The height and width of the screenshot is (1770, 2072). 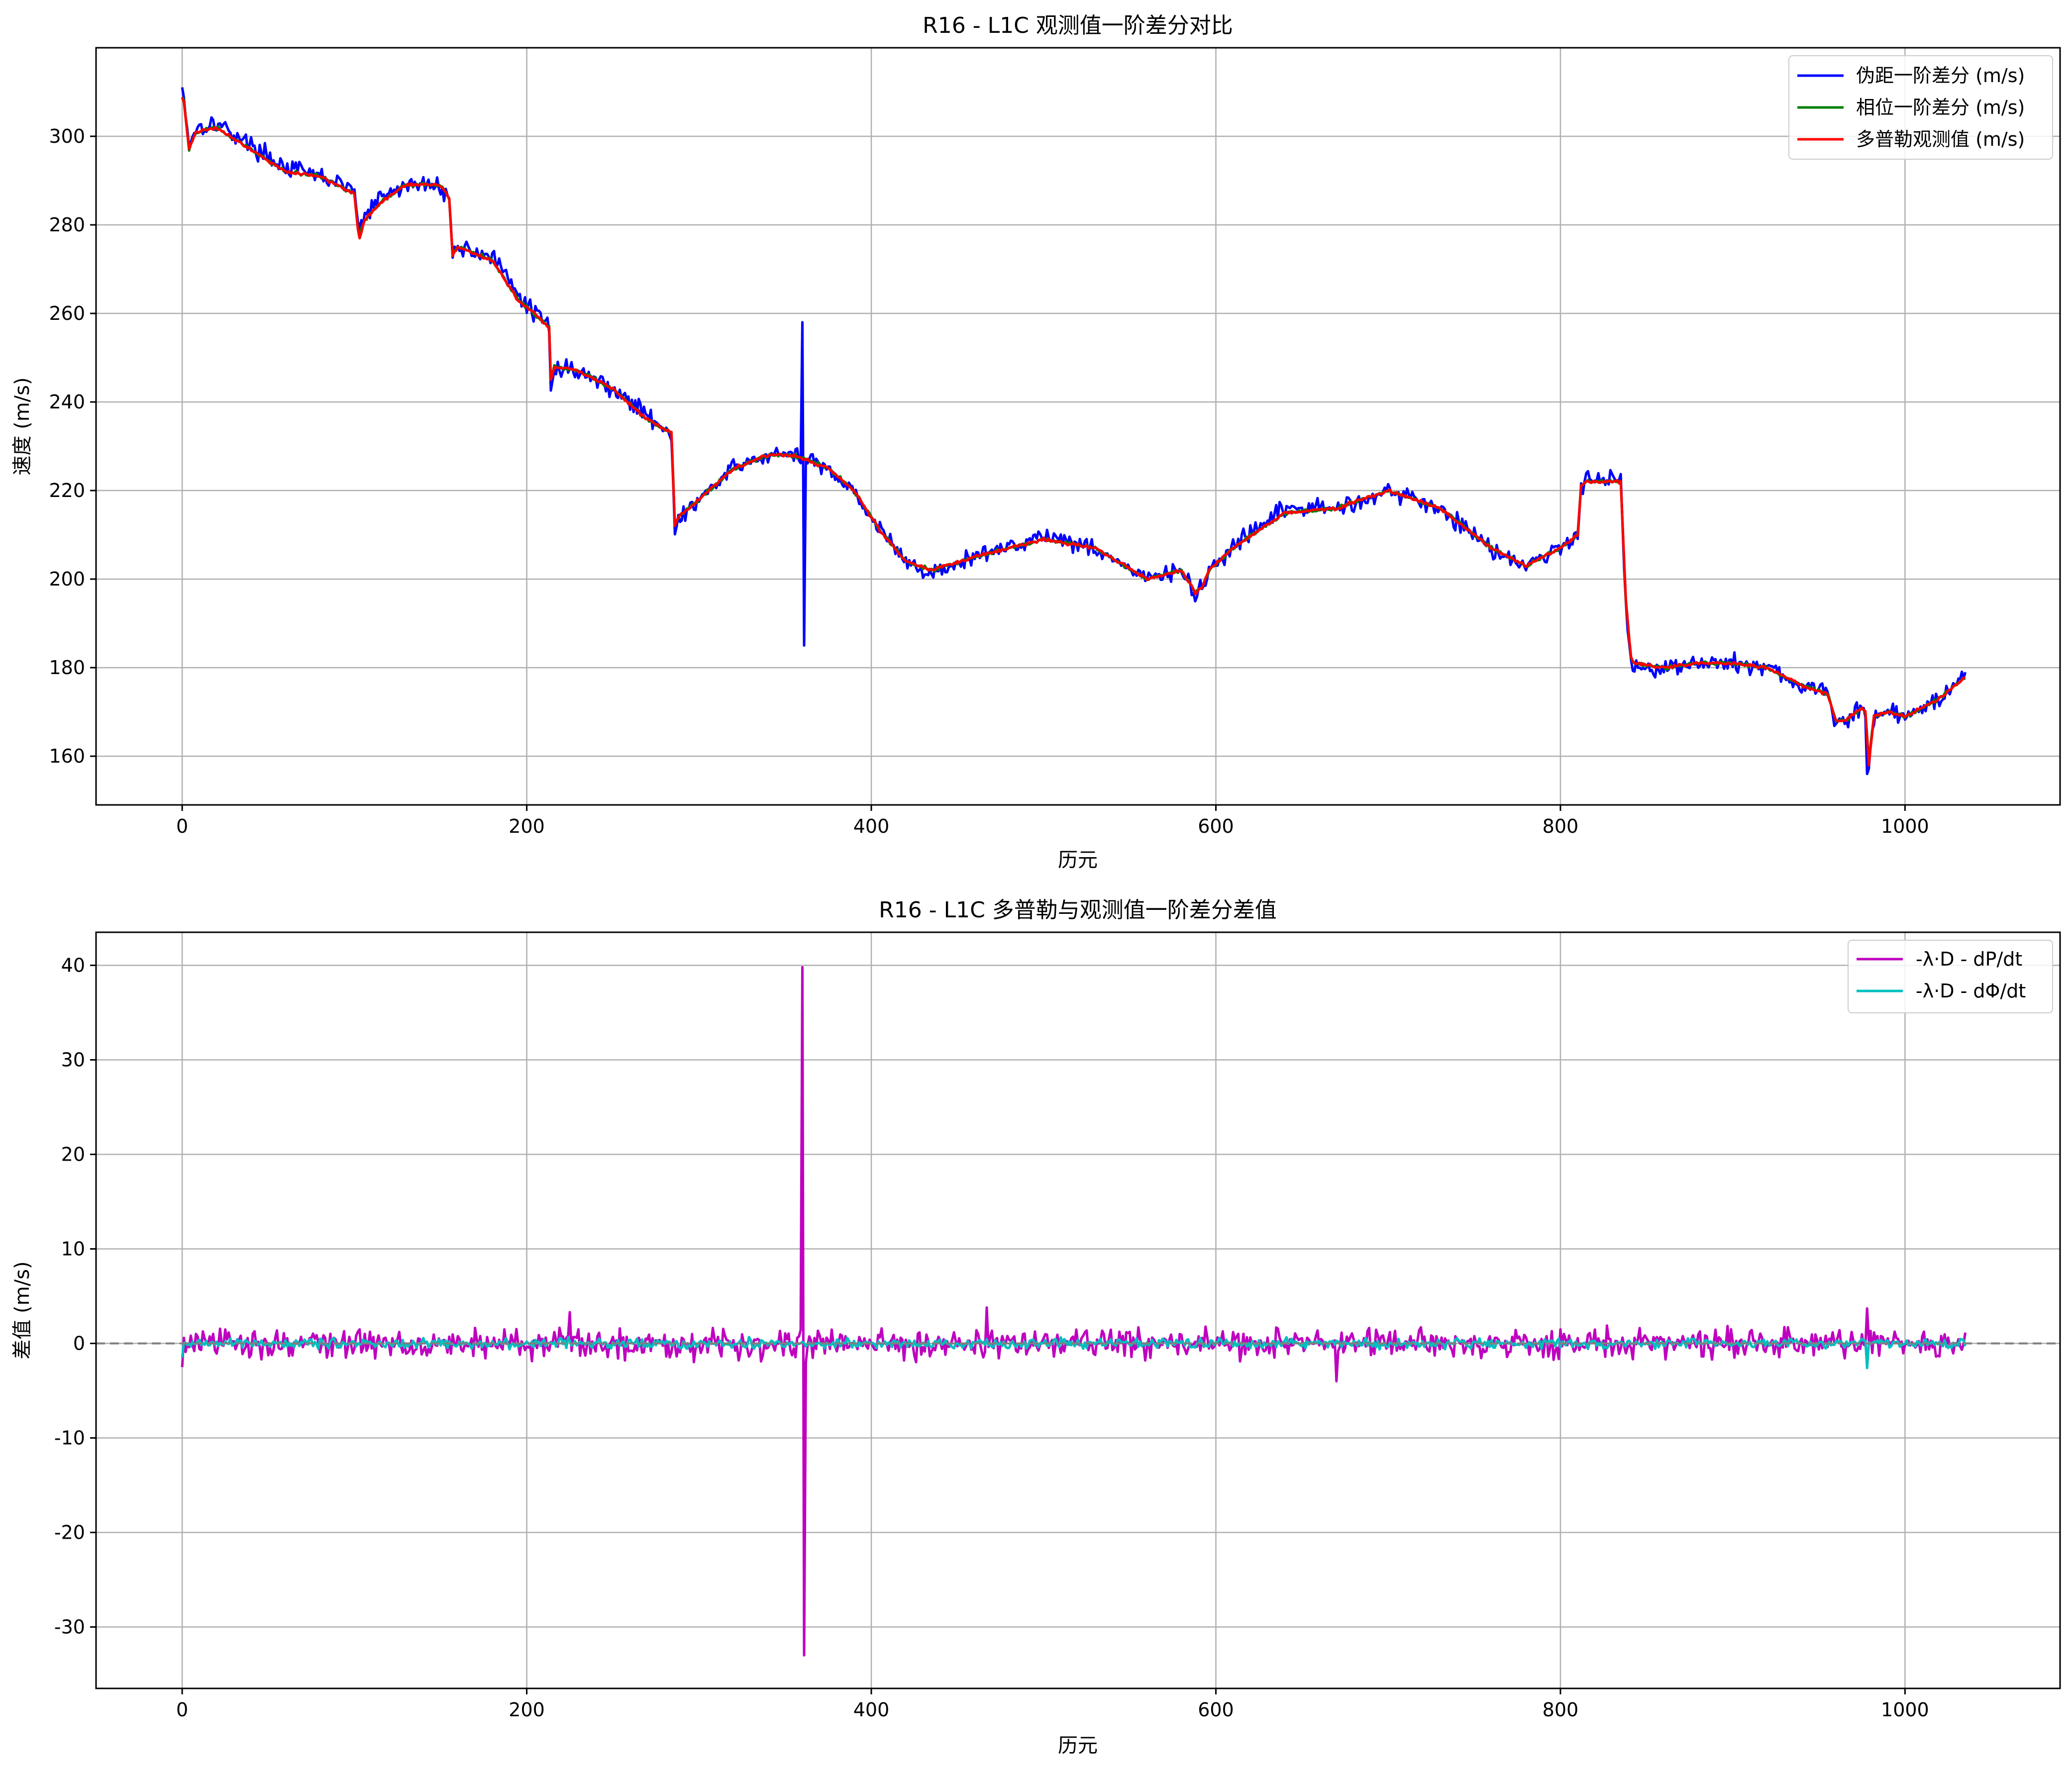 I want to click on bottom-plot-legend: -λ·D - dP/dt -λ·D - dΦ/dt, so click(x=1950, y=976).